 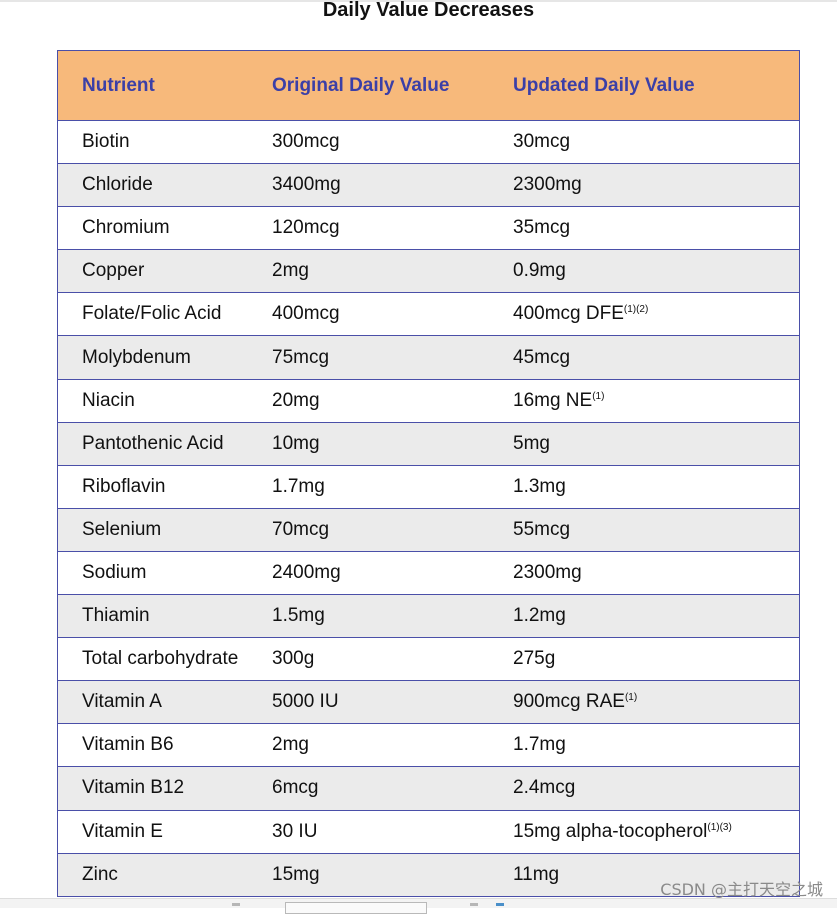 What do you see at coordinates (656, 444) in the screenshot?
I see `cell-updated-value: 5mg` at bounding box center [656, 444].